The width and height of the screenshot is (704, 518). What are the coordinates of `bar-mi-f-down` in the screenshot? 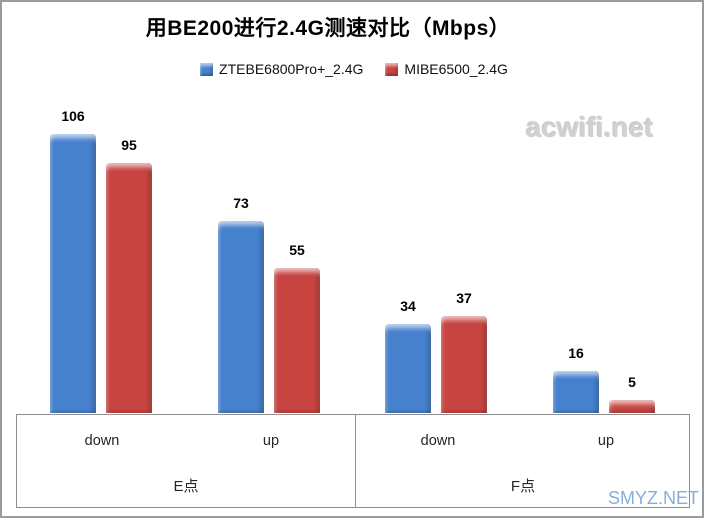 It's located at (464, 364).